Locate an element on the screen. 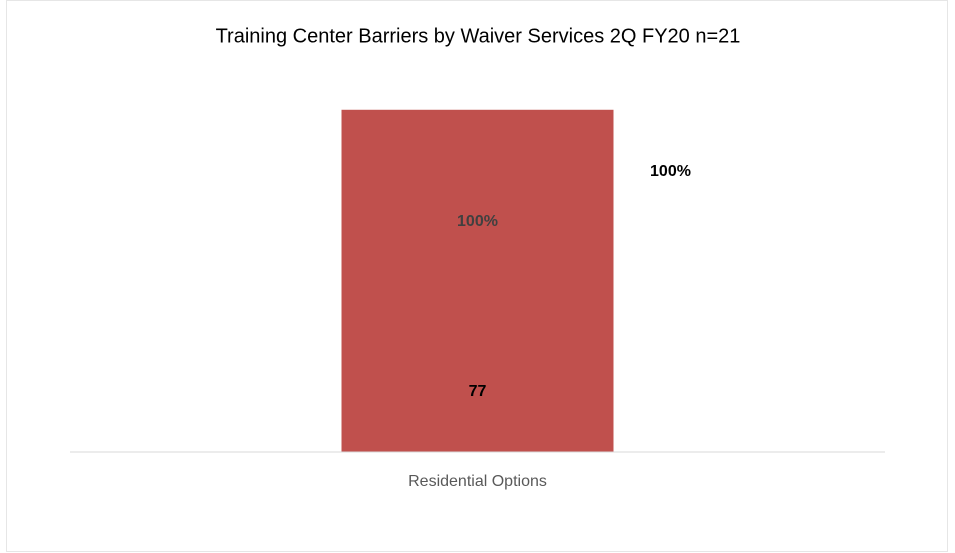 The height and width of the screenshot is (553, 955). share-label-outer: 100% is located at coordinates (670, 171).